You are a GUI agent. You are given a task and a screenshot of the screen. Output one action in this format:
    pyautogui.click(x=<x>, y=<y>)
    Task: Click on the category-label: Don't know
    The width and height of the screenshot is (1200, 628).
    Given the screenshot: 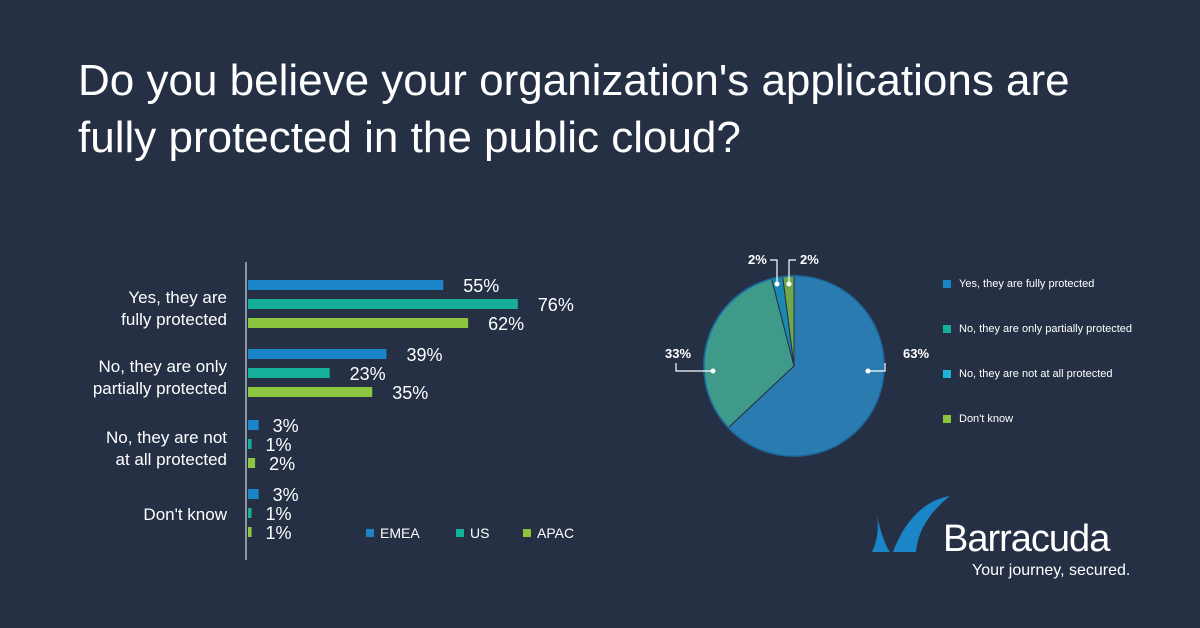 What is the action you would take?
    pyautogui.click(x=185, y=515)
    